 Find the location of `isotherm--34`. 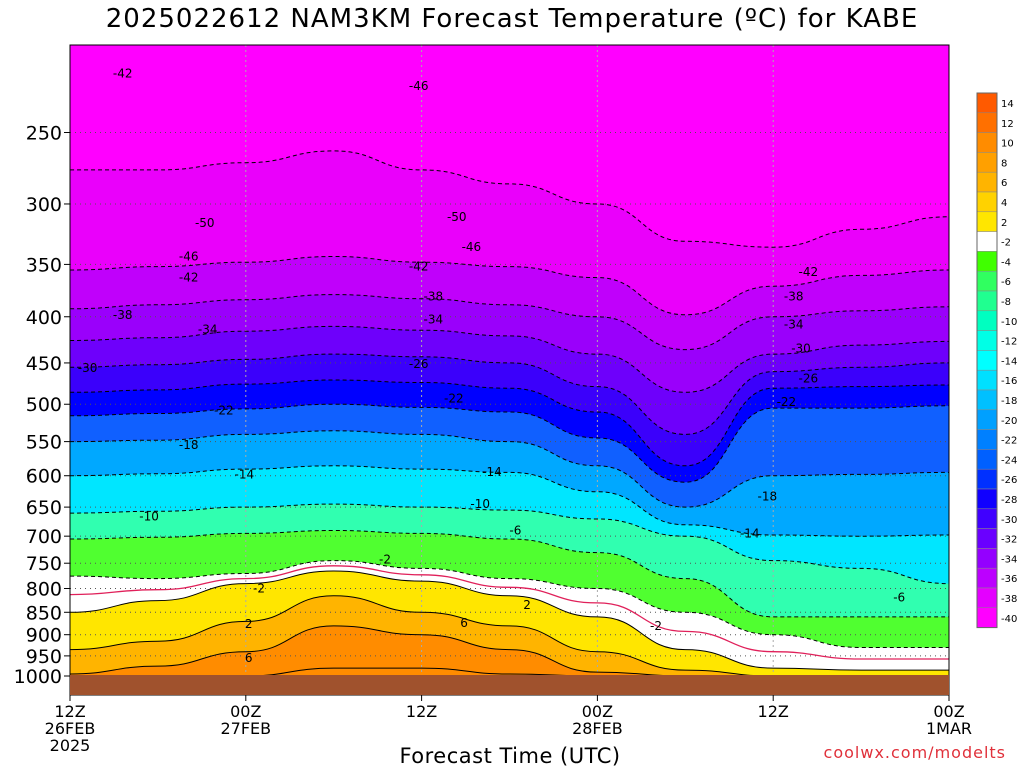

isotherm--34 is located at coordinates (509, 359).